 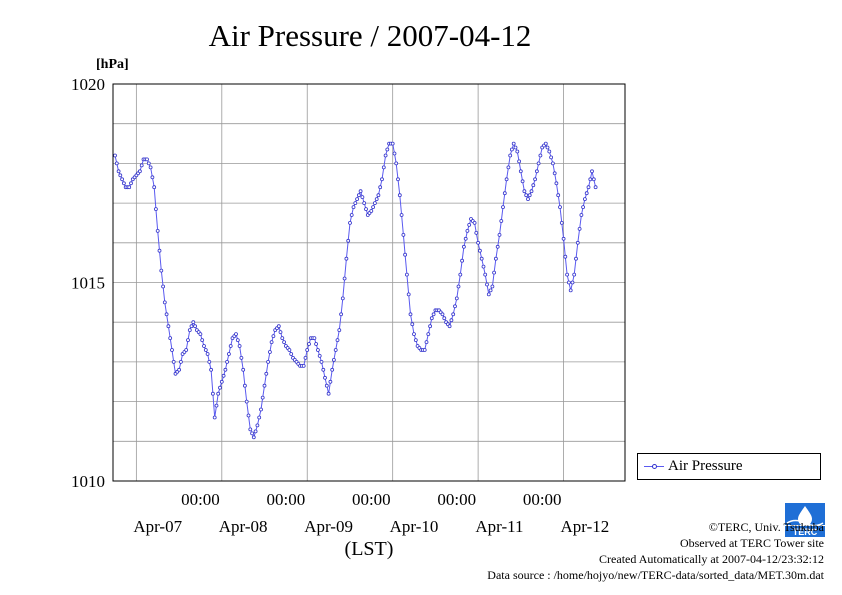 I want to click on x-tick-date-label: Apr-09, so click(x=328, y=526).